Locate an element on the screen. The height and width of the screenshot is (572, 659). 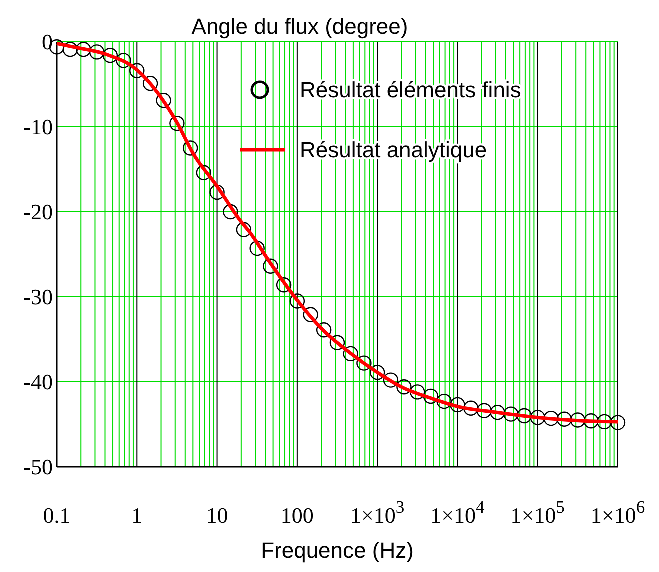
y-tick-label: -30 is located at coordinates (38, 297).